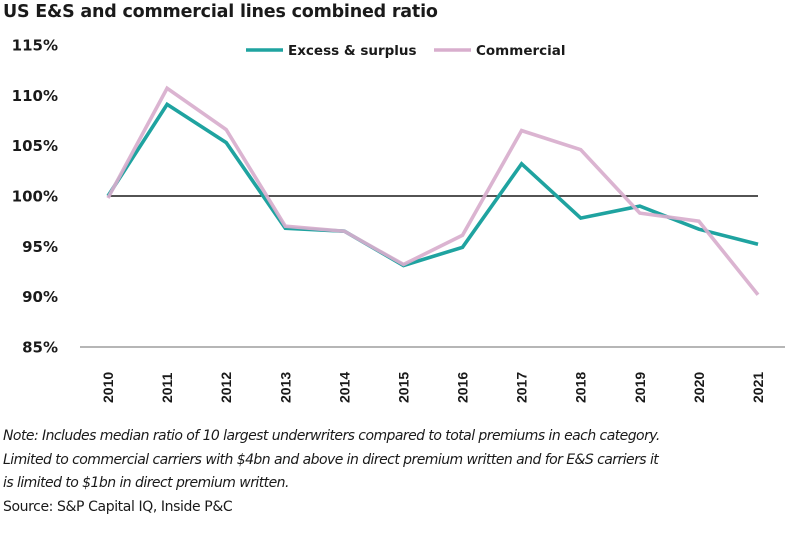 The width and height of the screenshot is (800, 535). I want to click on y-tick-label: 105%, so click(35, 146).